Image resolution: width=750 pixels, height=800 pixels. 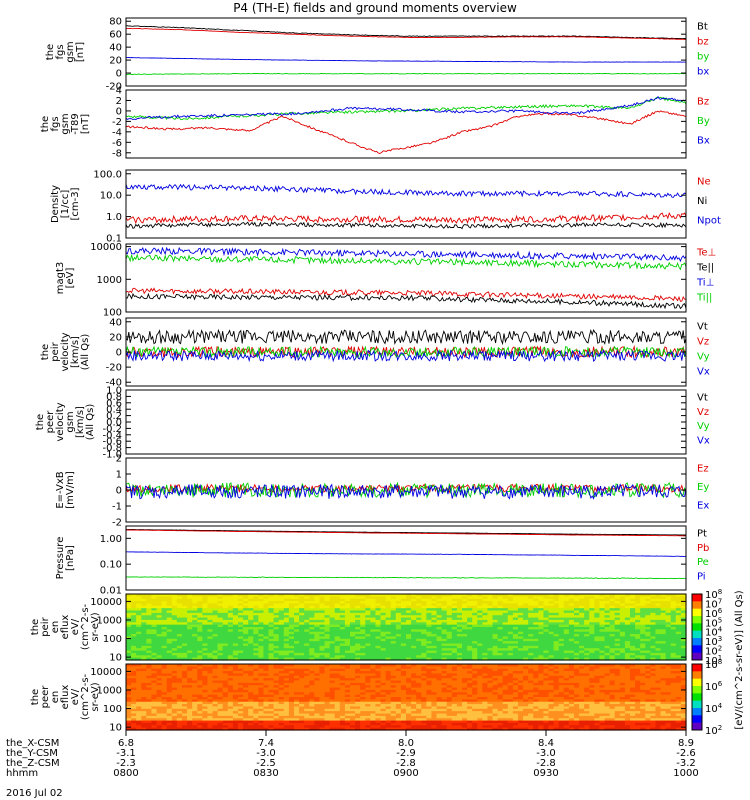 I want to click on y-tick-label: 1000, so click(x=109, y=620).